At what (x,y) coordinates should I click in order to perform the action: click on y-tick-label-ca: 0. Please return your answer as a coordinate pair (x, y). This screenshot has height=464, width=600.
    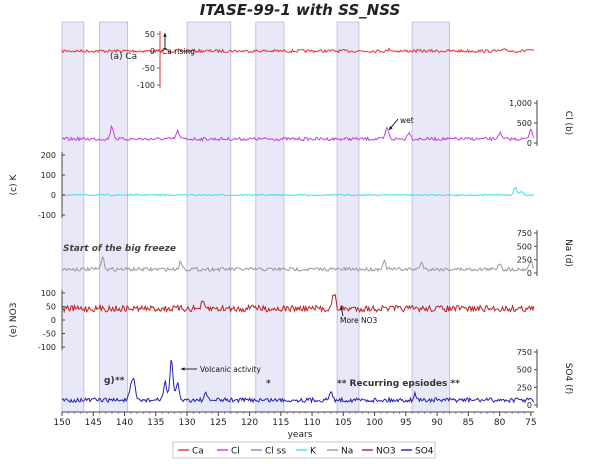
    Looking at the image, I should click on (152, 51).